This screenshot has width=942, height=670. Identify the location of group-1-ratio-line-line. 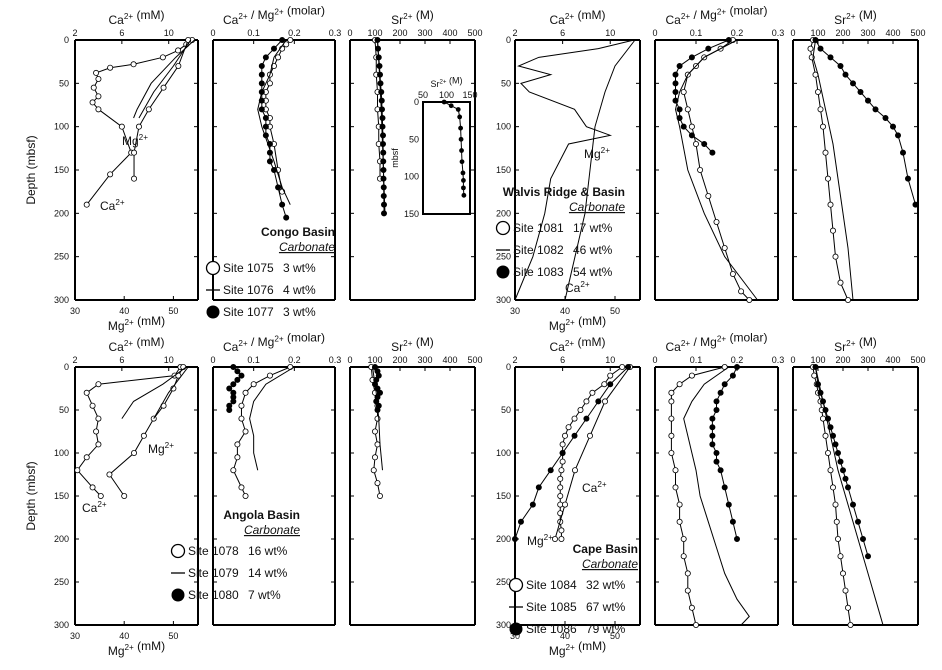
(274, 122).